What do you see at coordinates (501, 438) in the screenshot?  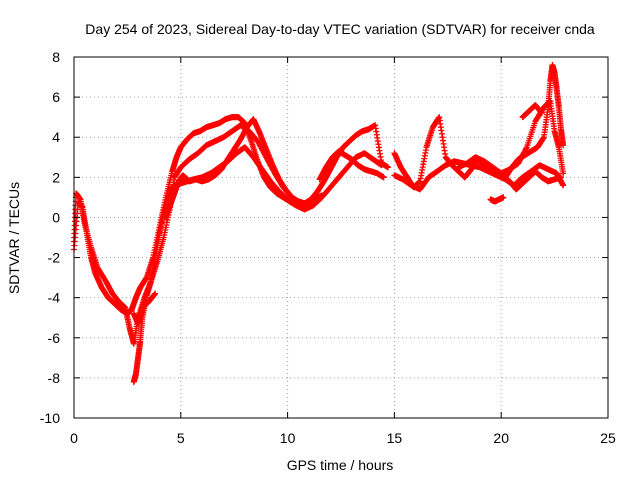 I see `x-tick-label: 20` at bounding box center [501, 438].